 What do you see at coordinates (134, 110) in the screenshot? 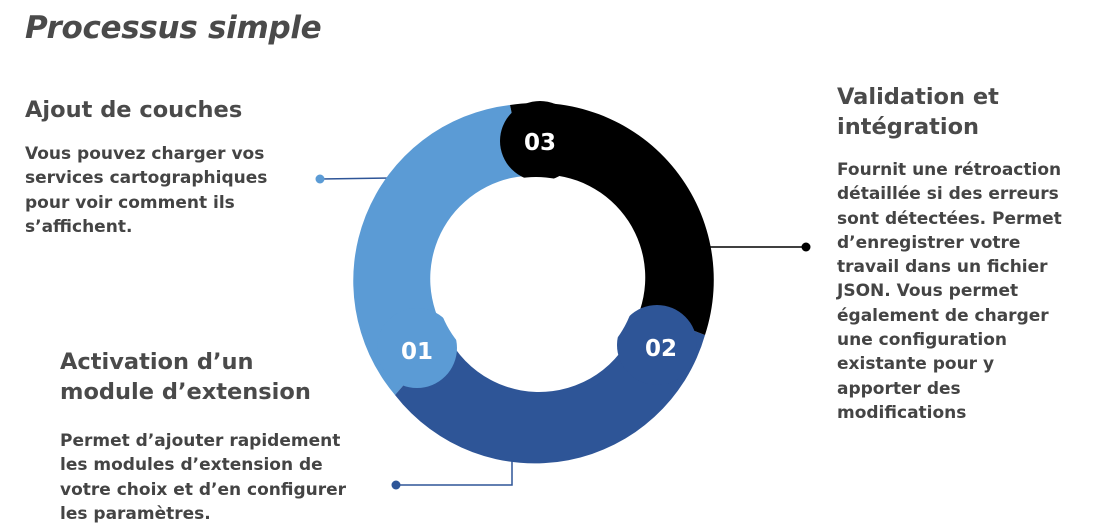
I see `step-01-heading: Ajout de couches` at bounding box center [134, 110].